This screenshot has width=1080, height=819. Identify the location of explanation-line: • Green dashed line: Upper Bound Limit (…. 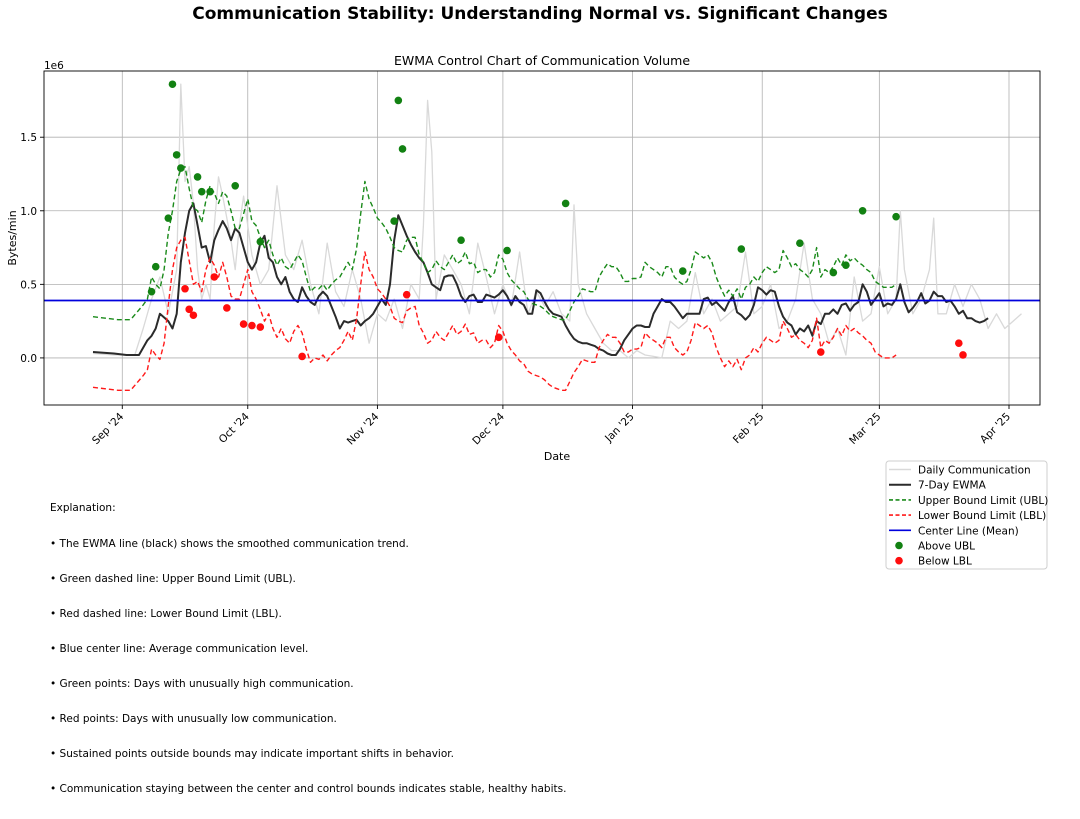
(173, 578).